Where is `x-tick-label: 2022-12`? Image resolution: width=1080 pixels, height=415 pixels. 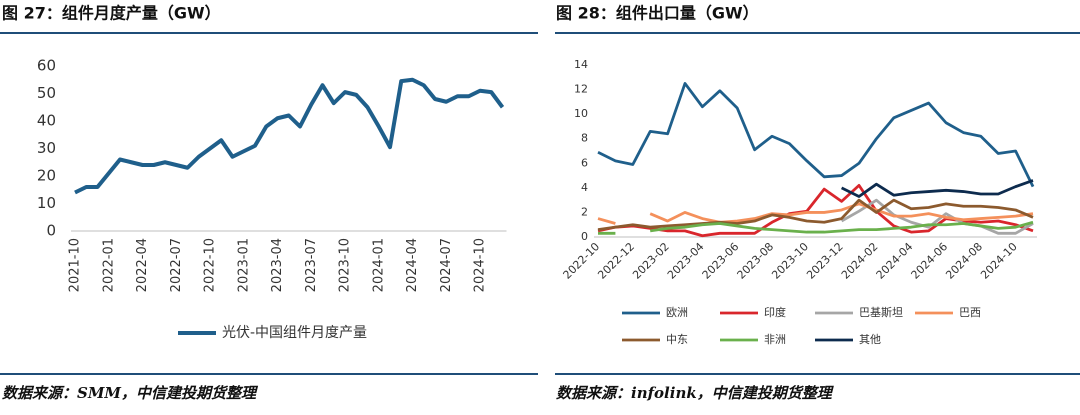 x-tick-label: 2022-12 is located at coordinates (616, 261).